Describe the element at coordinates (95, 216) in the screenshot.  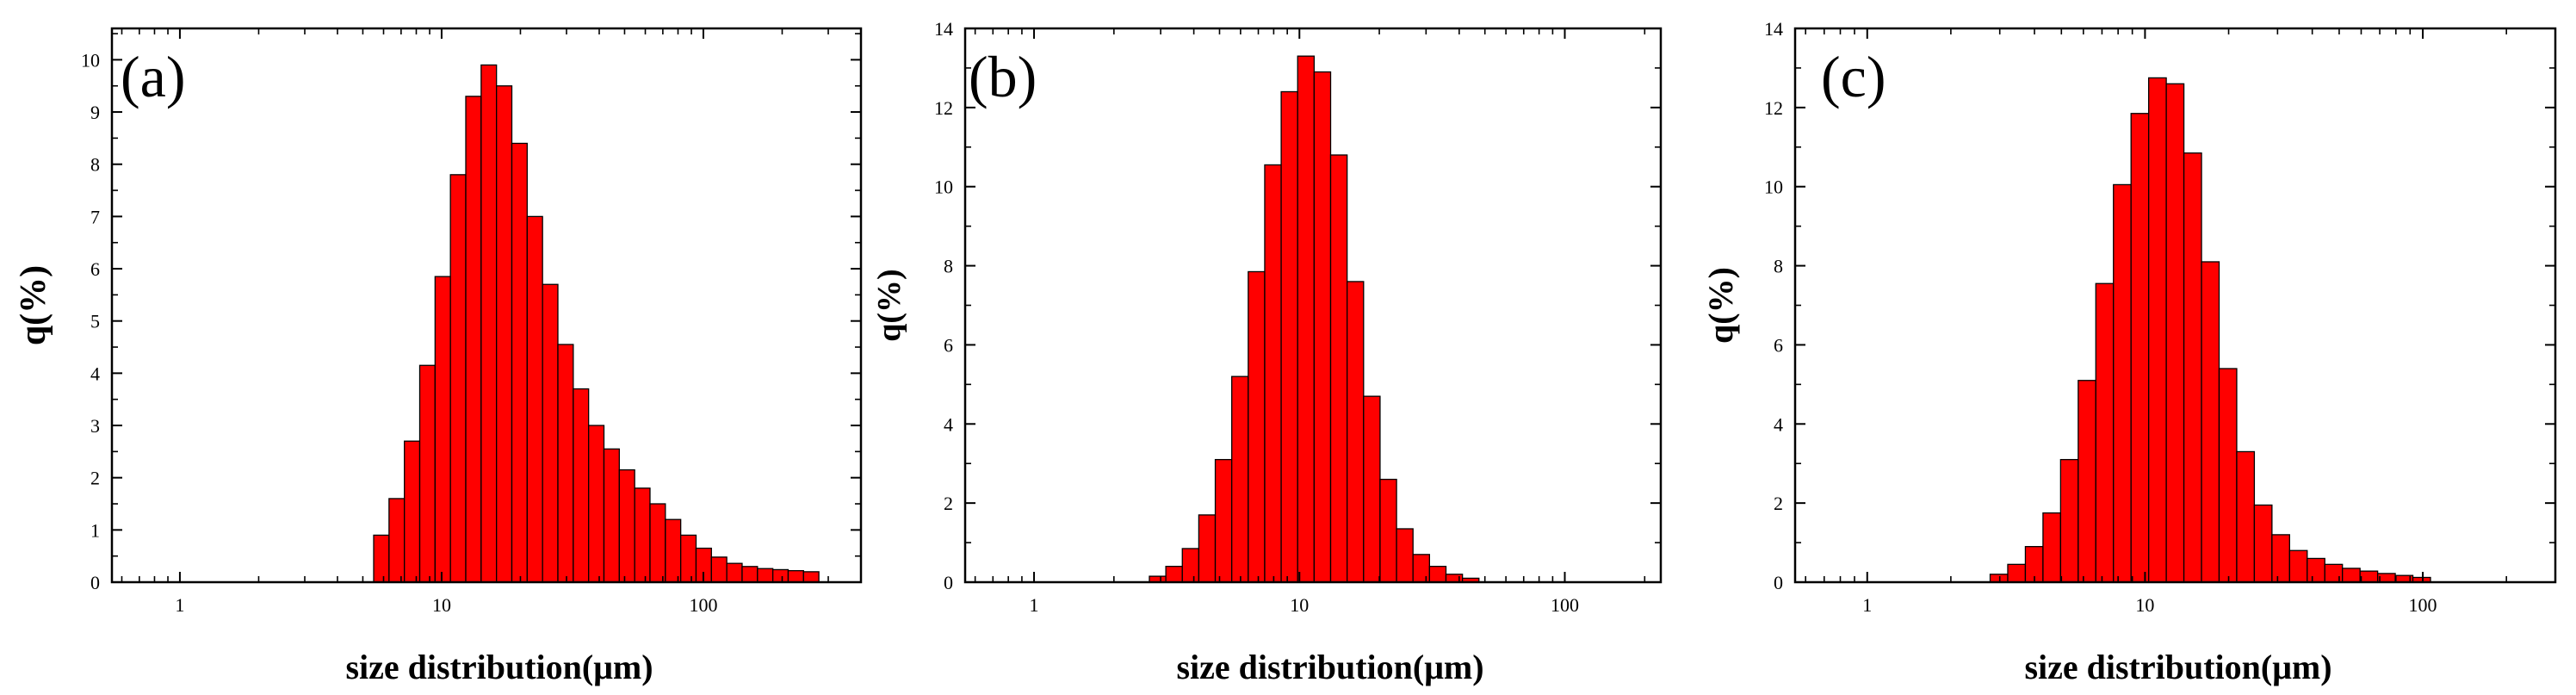
I see `y-tick-label: 7` at that location.